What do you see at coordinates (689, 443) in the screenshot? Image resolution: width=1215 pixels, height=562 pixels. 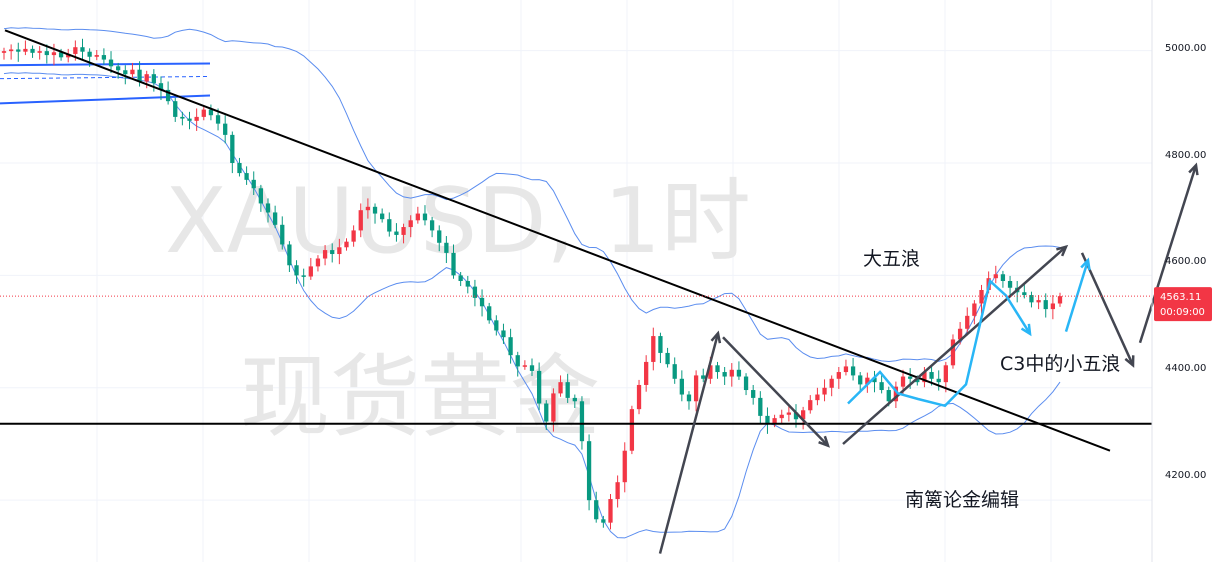 I see `arrow-rally-line` at bounding box center [689, 443].